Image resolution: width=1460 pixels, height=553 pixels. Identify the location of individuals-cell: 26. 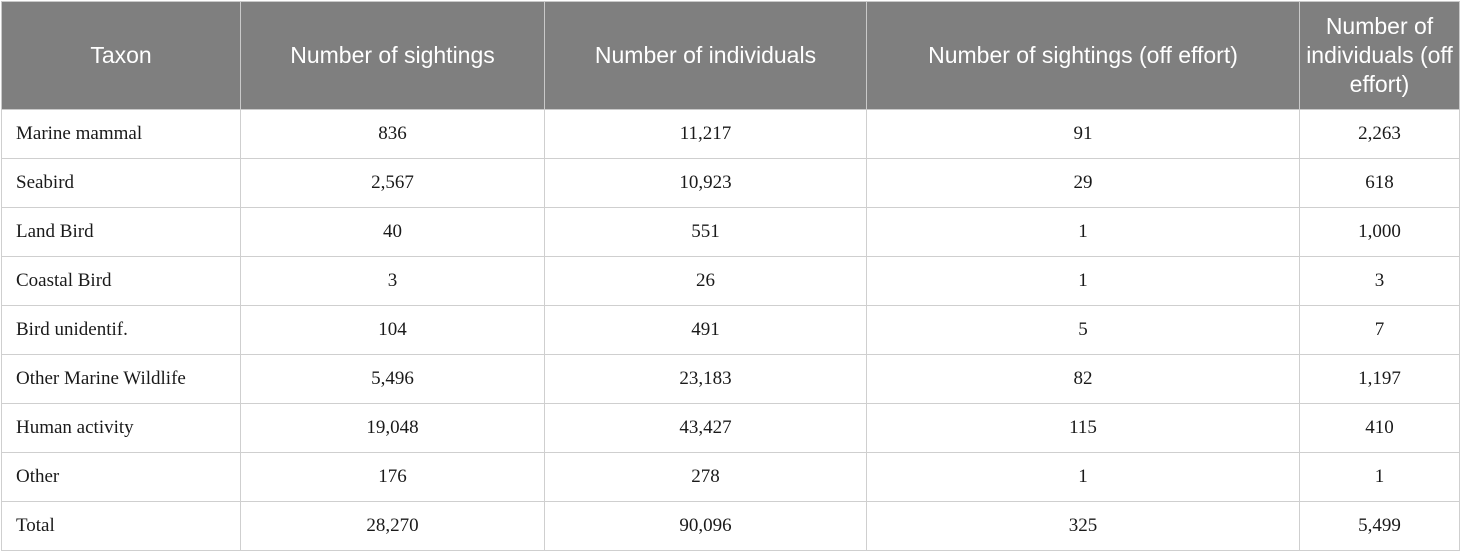
(705, 281).